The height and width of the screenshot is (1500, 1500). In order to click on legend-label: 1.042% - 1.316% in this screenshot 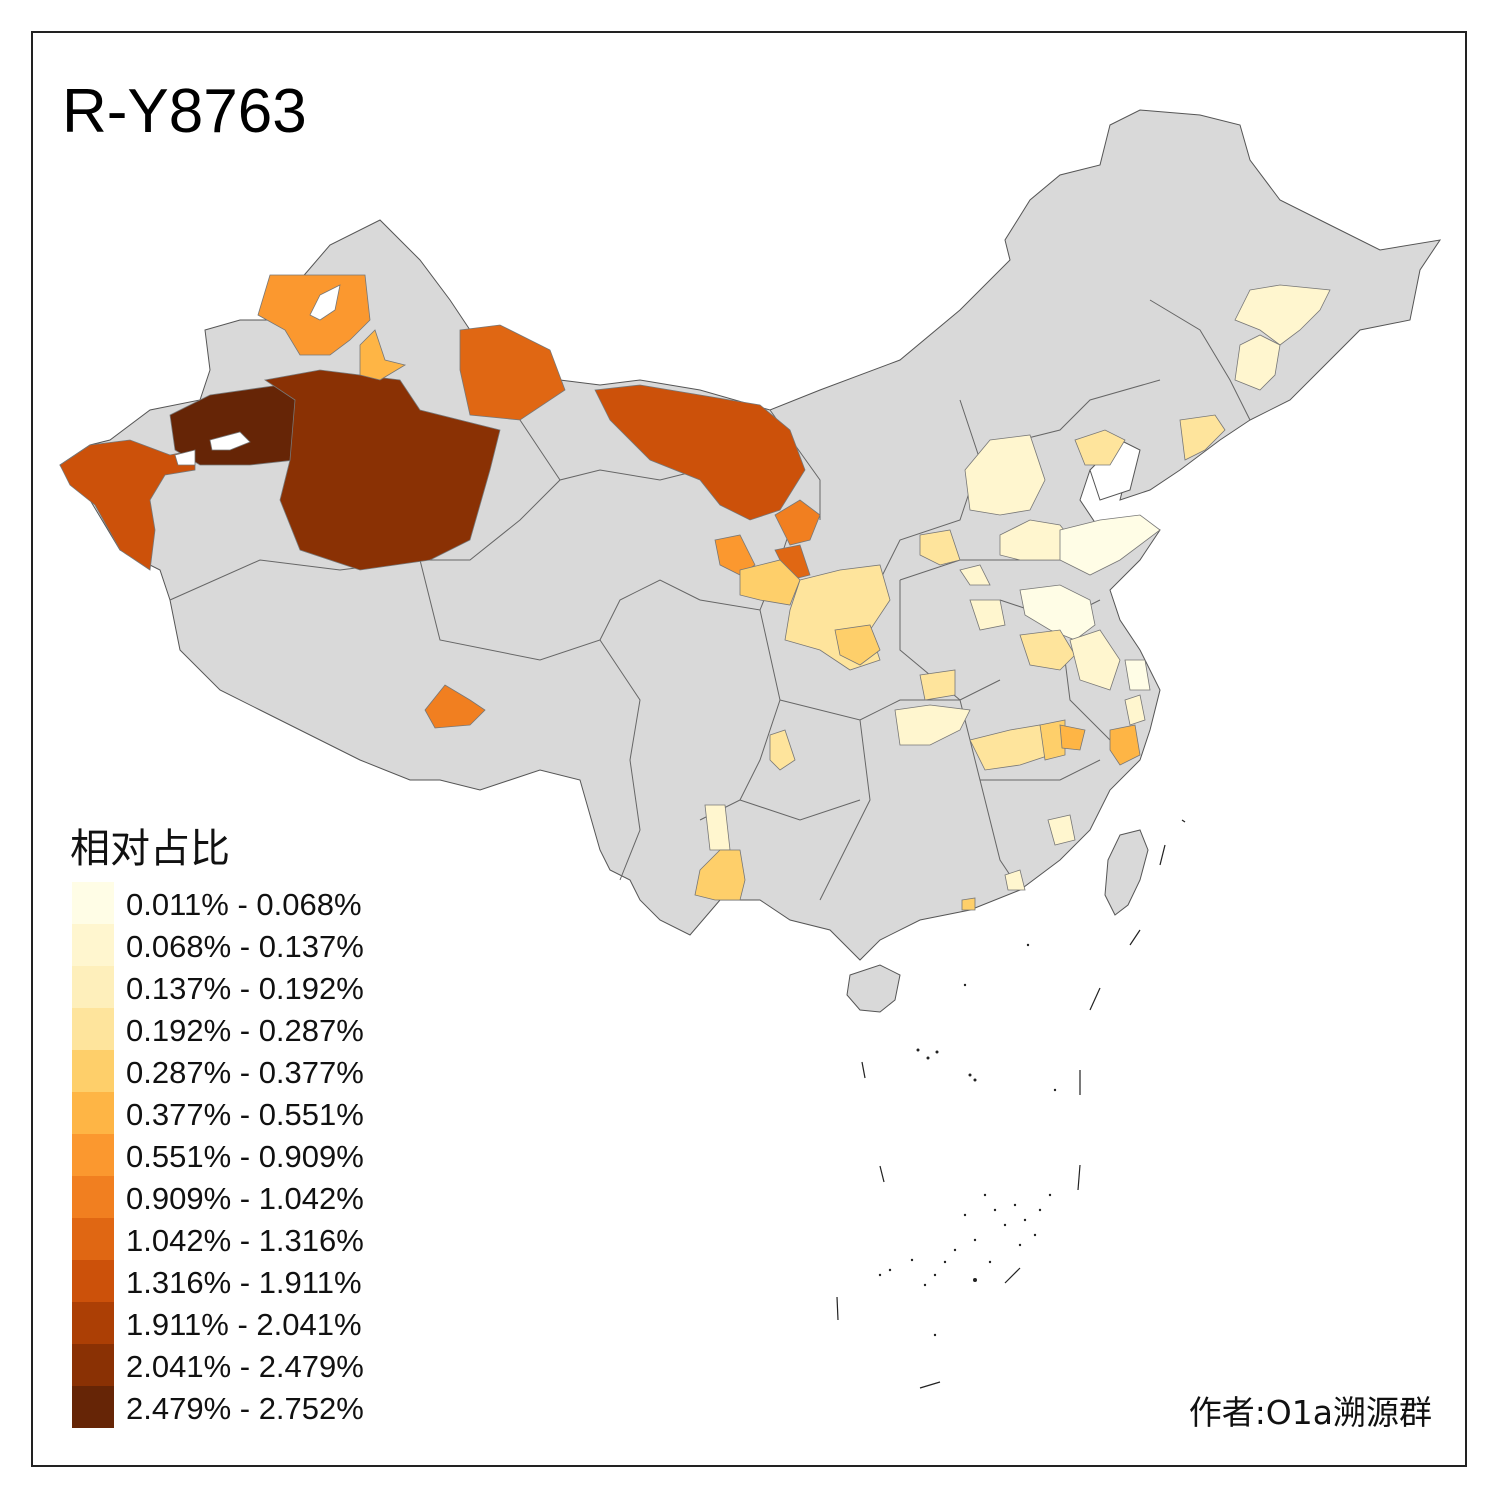, I will do `click(245, 1240)`.